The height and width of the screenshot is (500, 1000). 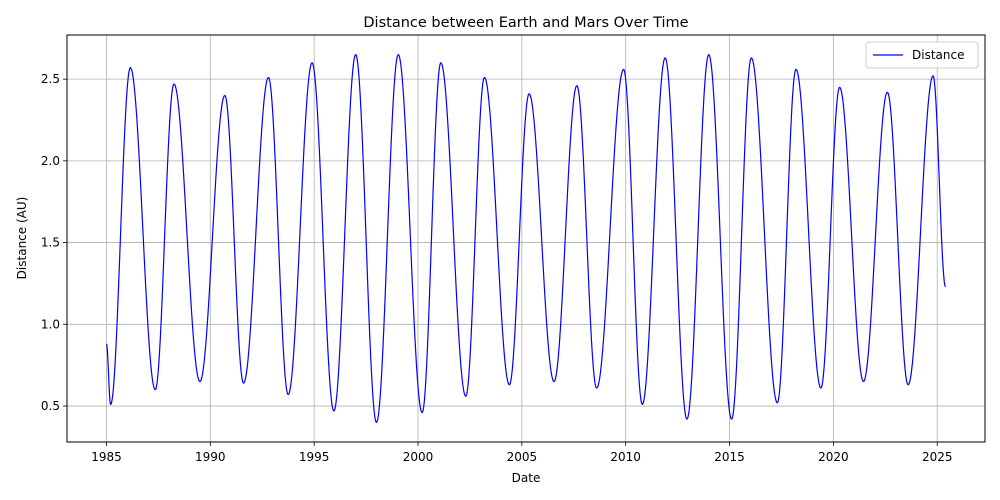 What do you see at coordinates (106, 457) in the screenshot?
I see `x-tick-label: 1985` at bounding box center [106, 457].